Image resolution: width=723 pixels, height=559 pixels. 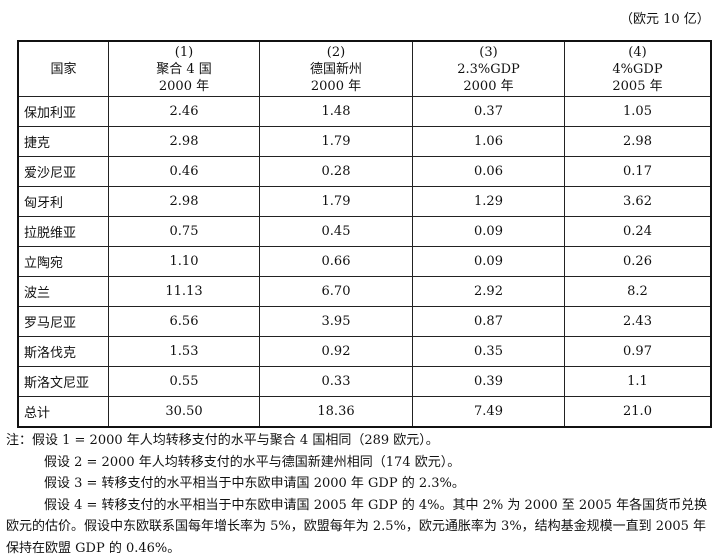 What do you see at coordinates (638, 382) in the screenshot?
I see `value-cell: 1.1` at bounding box center [638, 382].